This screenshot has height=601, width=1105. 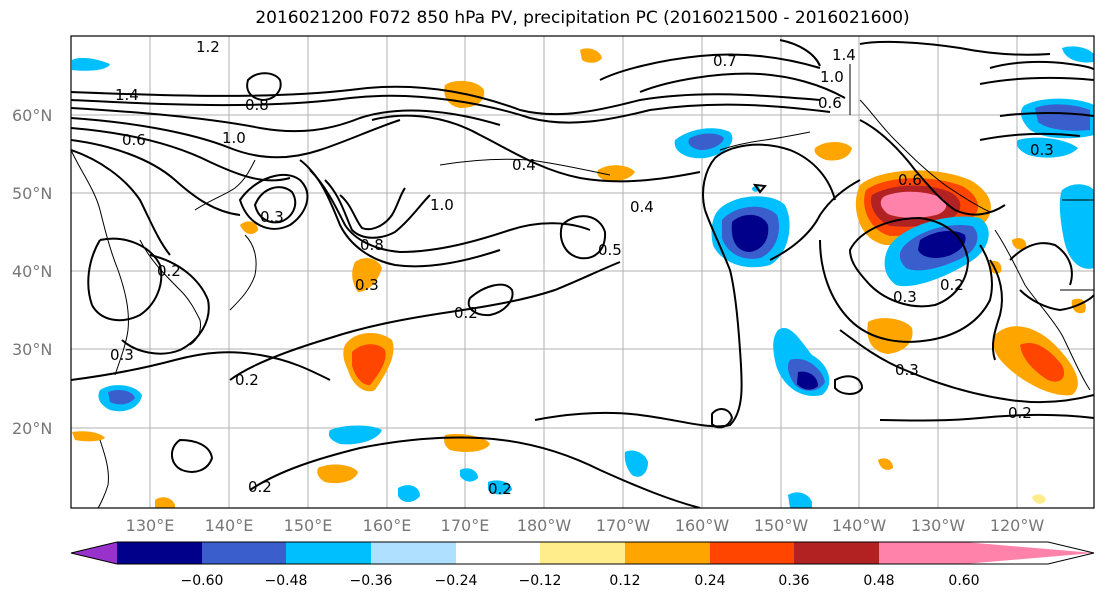 What do you see at coordinates (624, 581) in the screenshot?
I see `colorbar-tick: 0.12` at bounding box center [624, 581].